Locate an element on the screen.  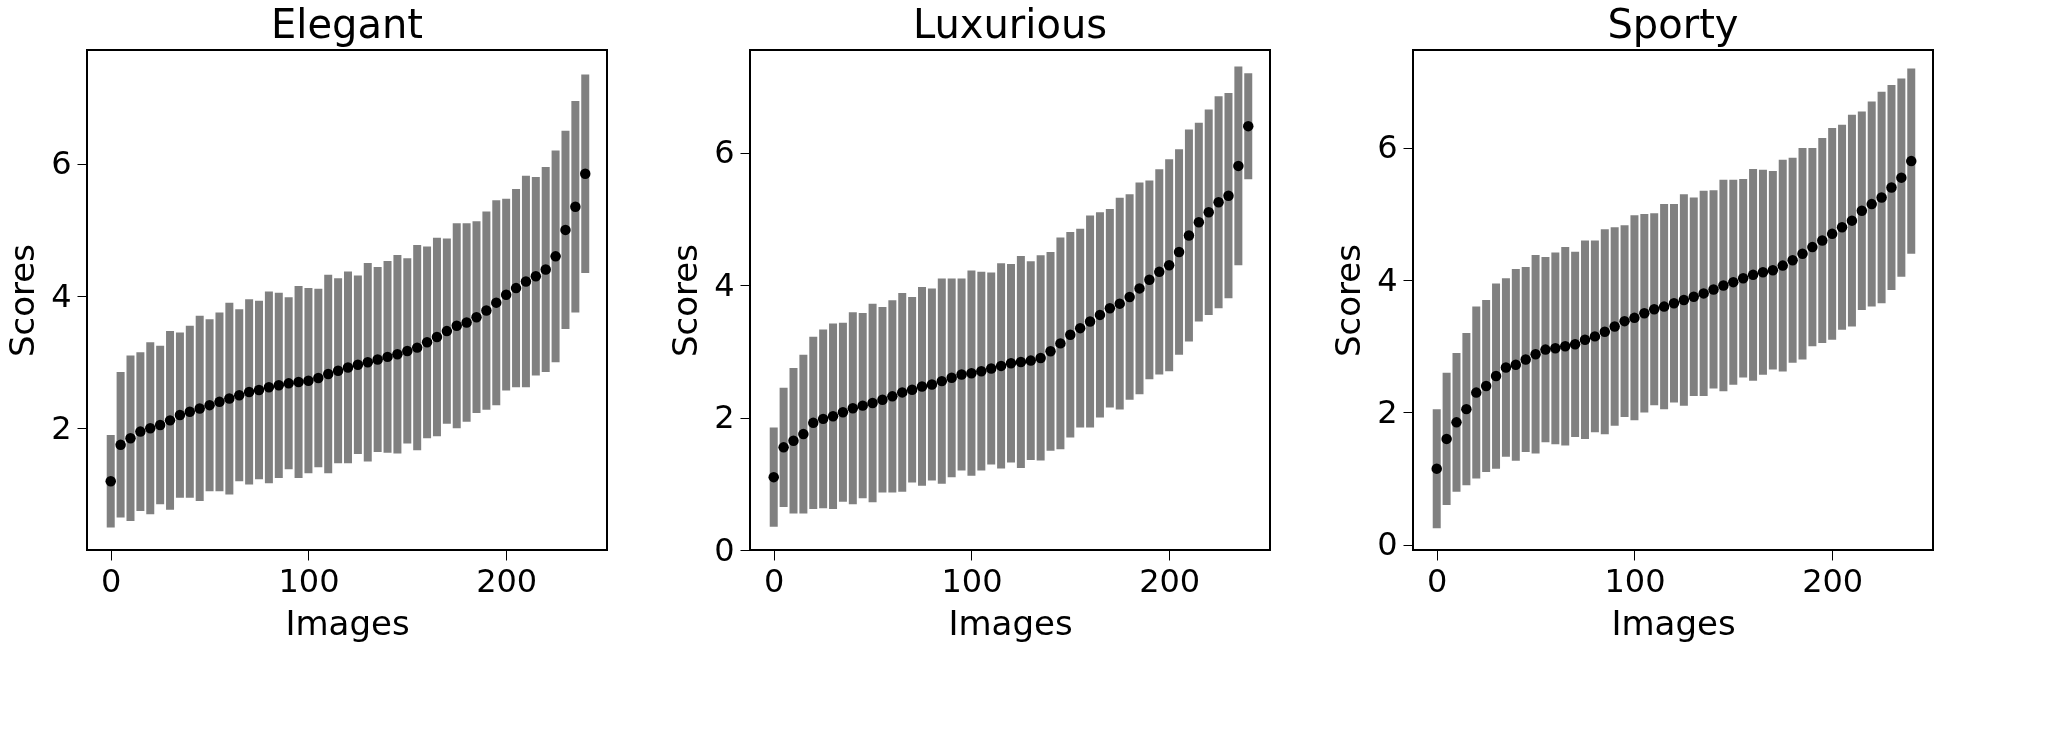
y-axis-title: Scores is located at coordinates (1348, 300).